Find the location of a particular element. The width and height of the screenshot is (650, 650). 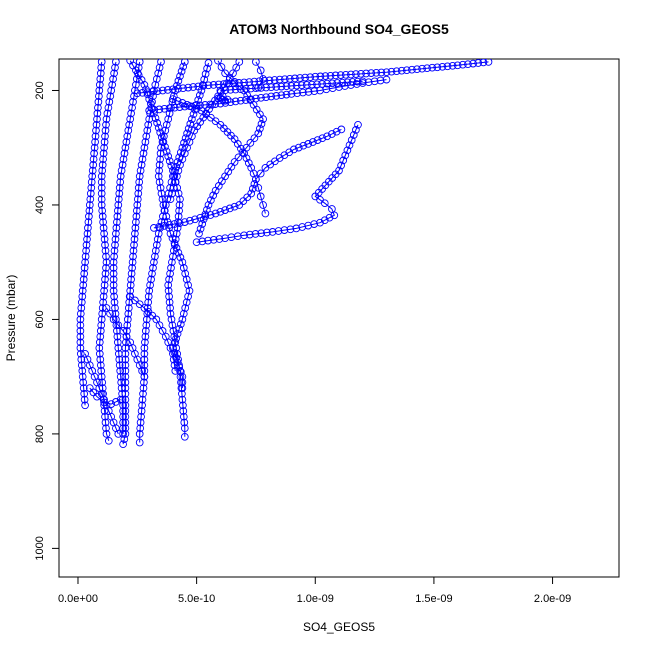

profile-series is located at coordinates (231, 148).